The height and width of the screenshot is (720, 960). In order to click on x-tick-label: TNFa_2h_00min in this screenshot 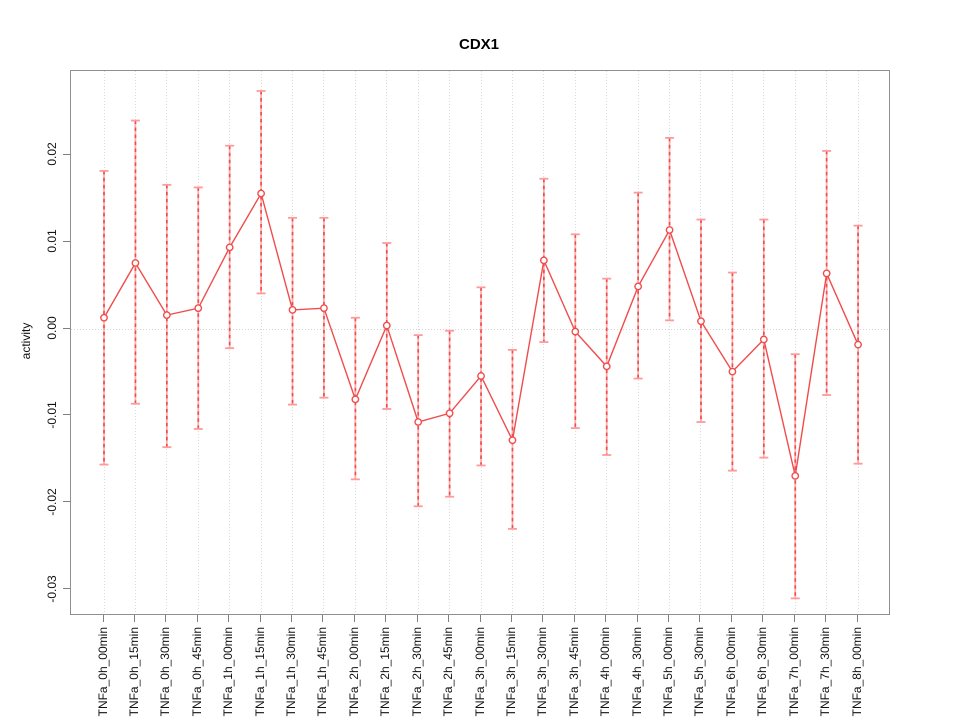, I will do `click(353, 672)`.